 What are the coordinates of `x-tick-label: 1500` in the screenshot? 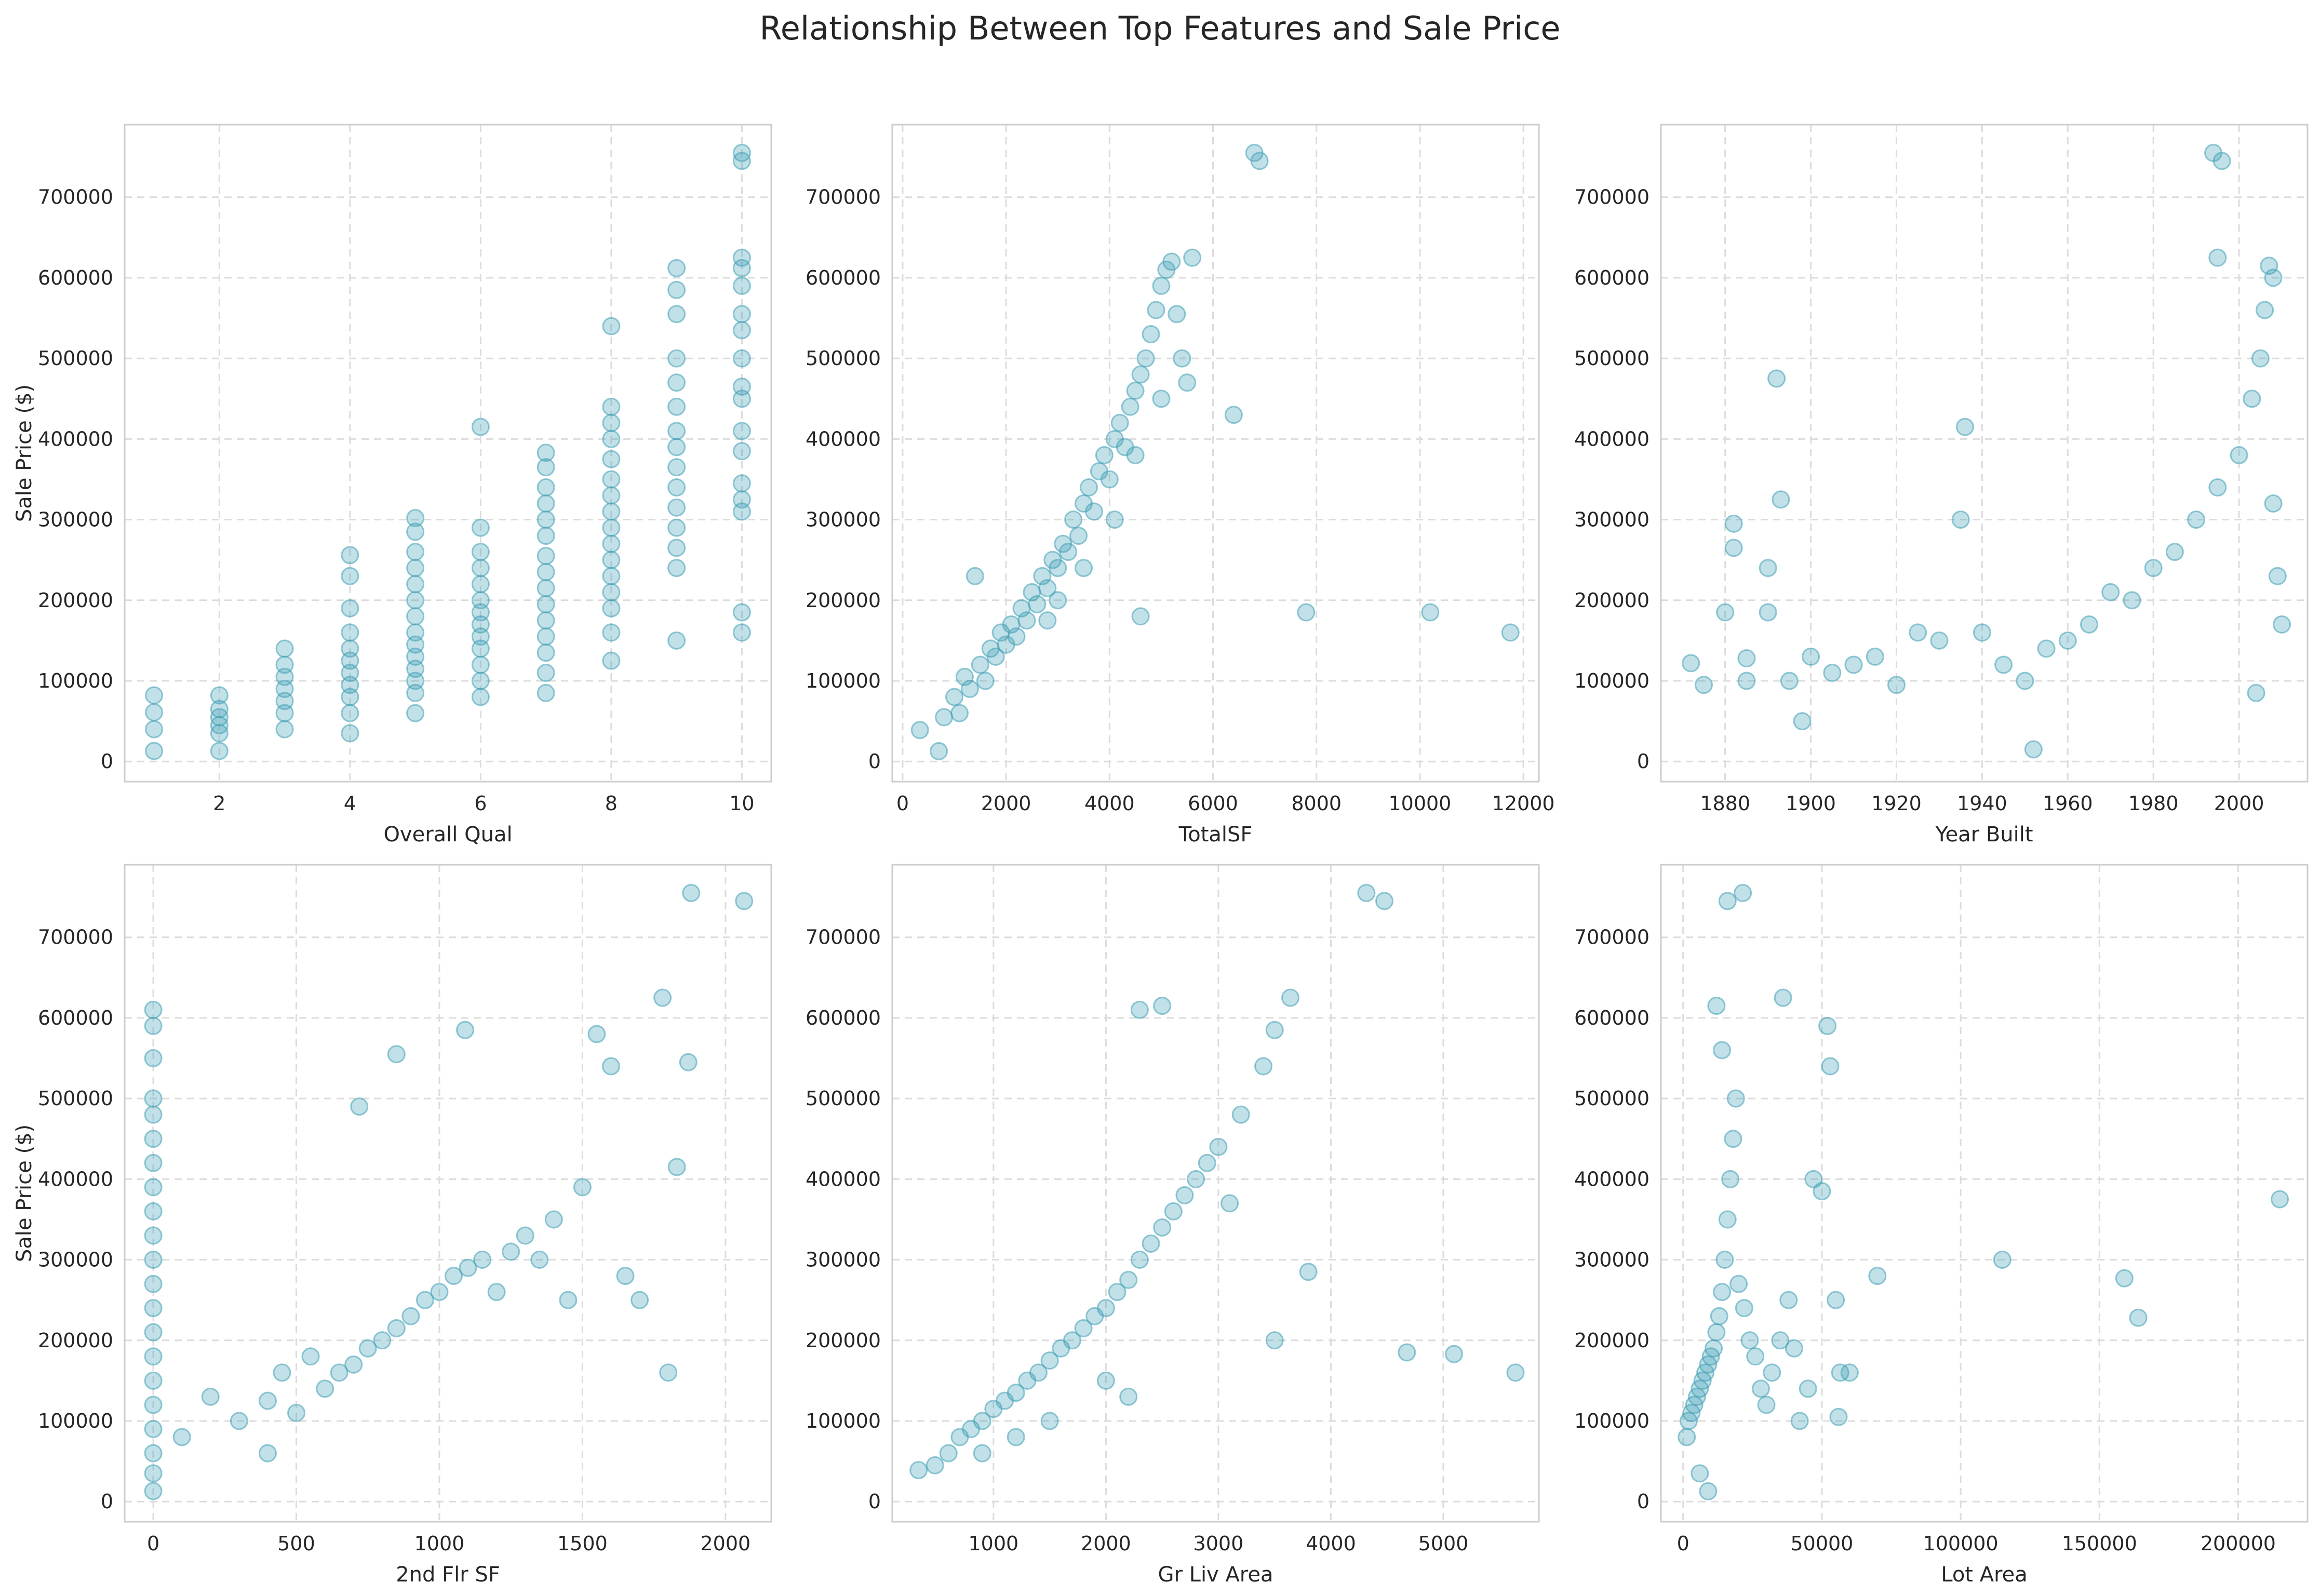 It's located at (582, 1544).